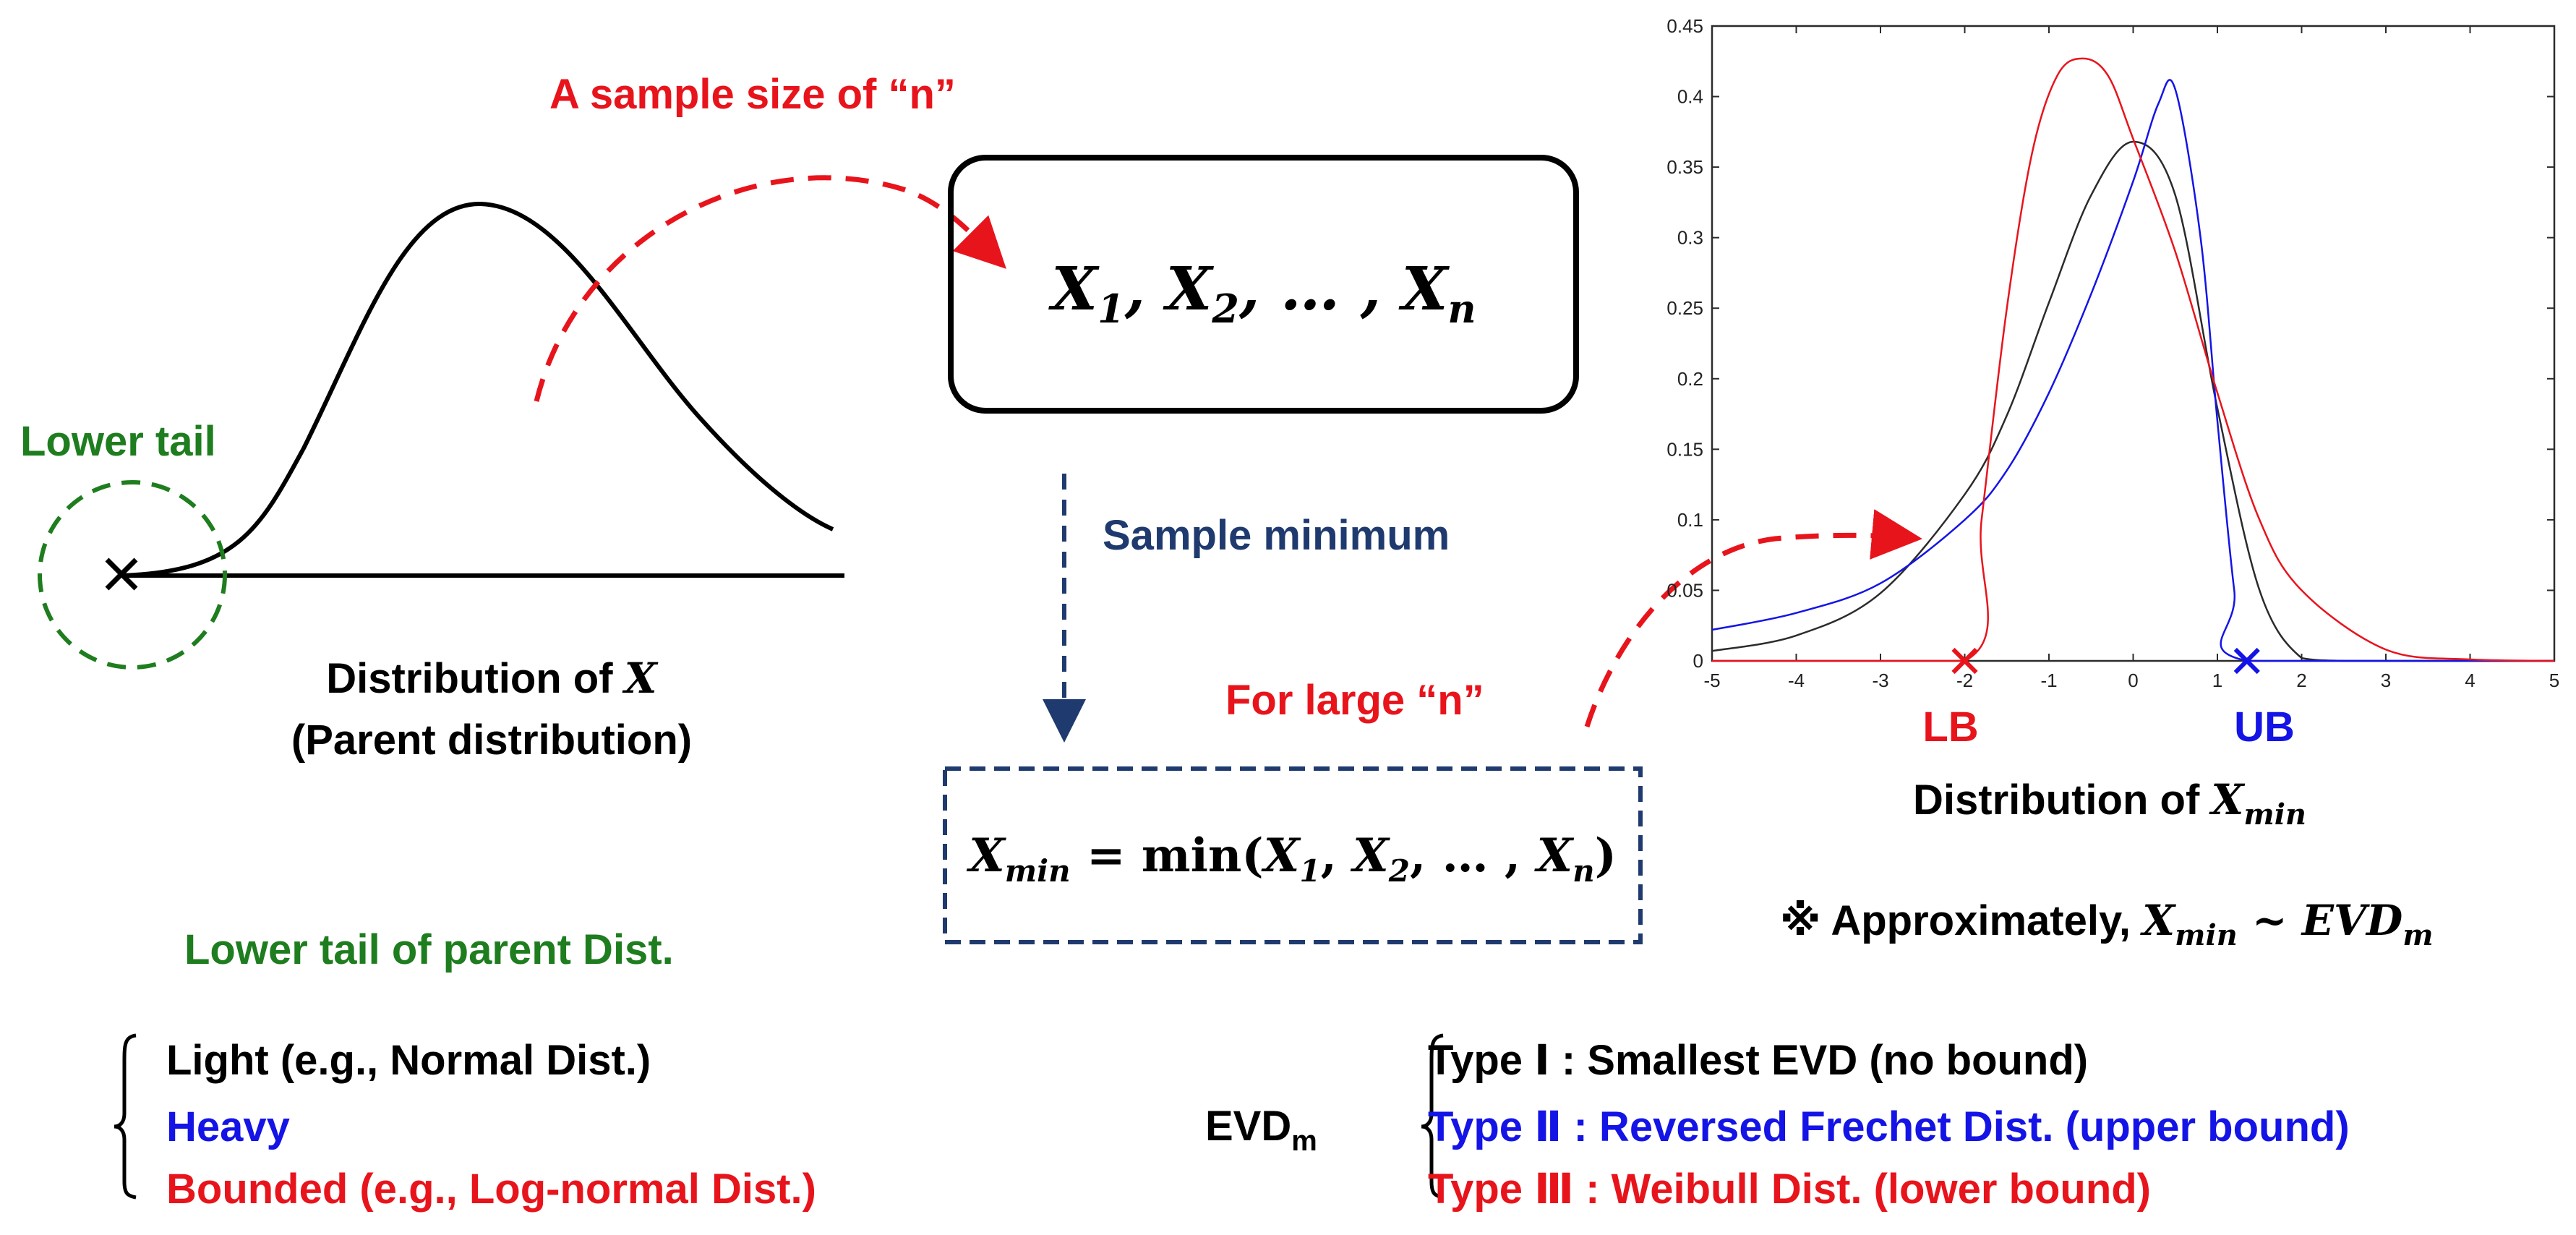 The width and height of the screenshot is (2576, 1235). Describe the element at coordinates (492, 678) in the screenshot. I see `parent-dist-label: Distribution of X` at that location.